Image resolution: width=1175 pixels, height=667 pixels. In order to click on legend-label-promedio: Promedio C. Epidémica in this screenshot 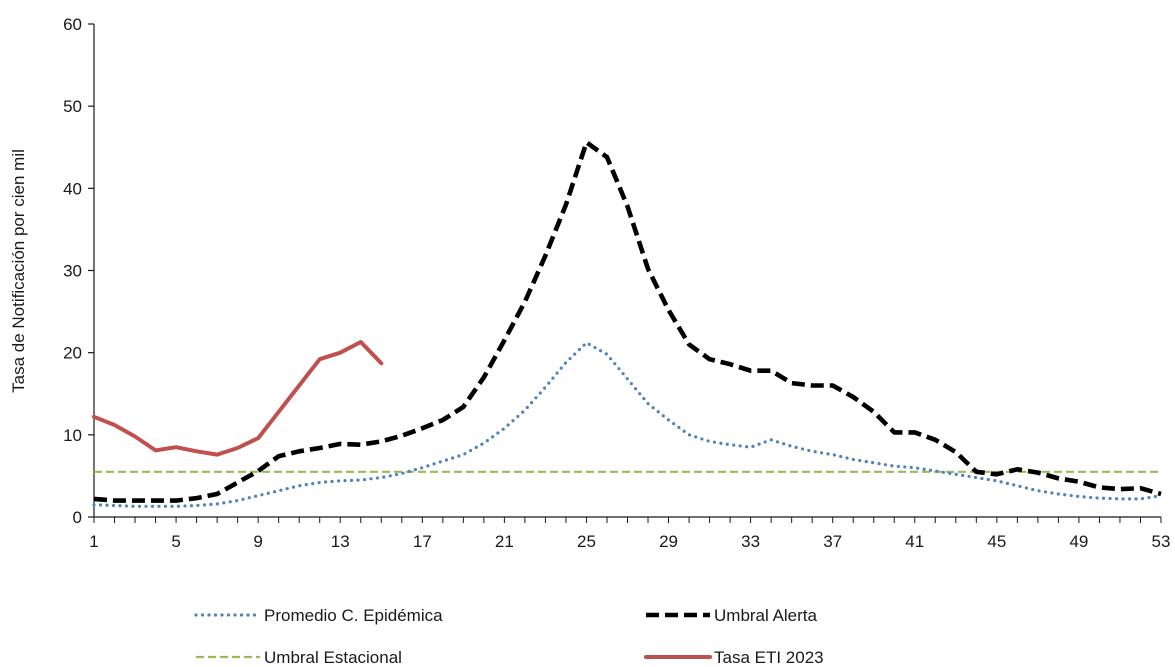, I will do `click(353, 615)`.